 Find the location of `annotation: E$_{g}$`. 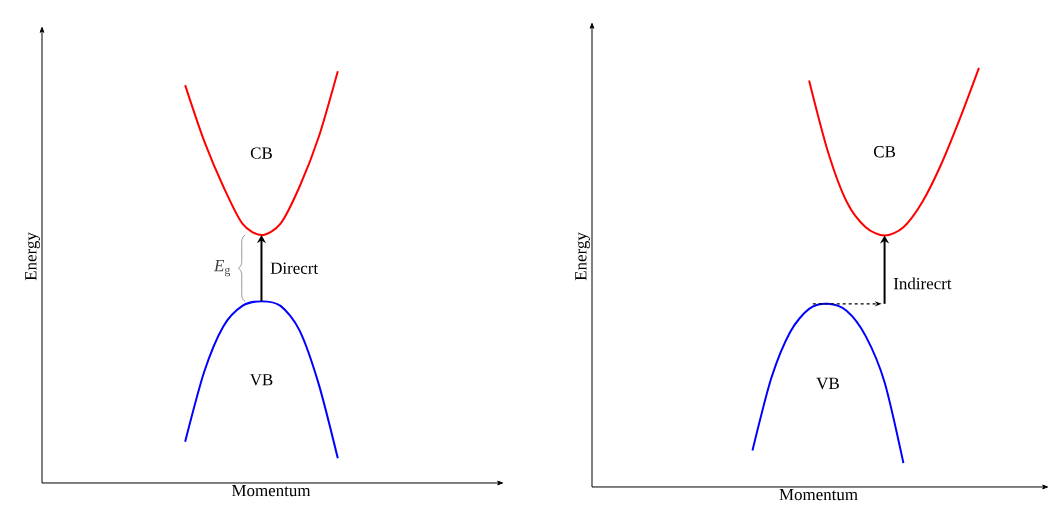

annotation: E$_{g}$ is located at coordinates (222, 268).